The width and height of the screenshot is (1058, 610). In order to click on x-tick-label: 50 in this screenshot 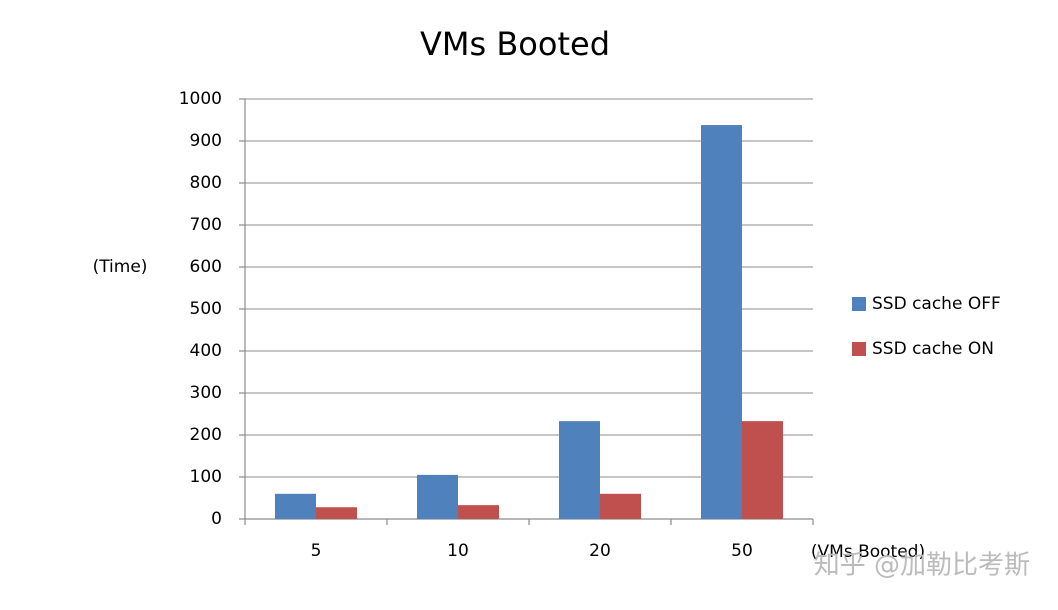, I will do `click(742, 551)`.